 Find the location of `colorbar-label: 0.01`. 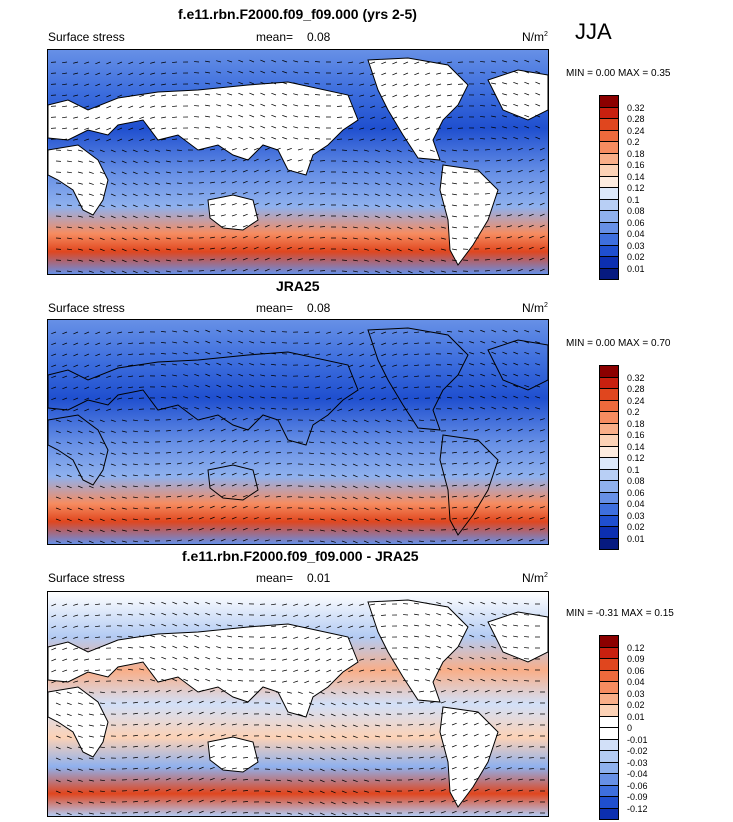

colorbar-label: 0.01 is located at coordinates (636, 716).